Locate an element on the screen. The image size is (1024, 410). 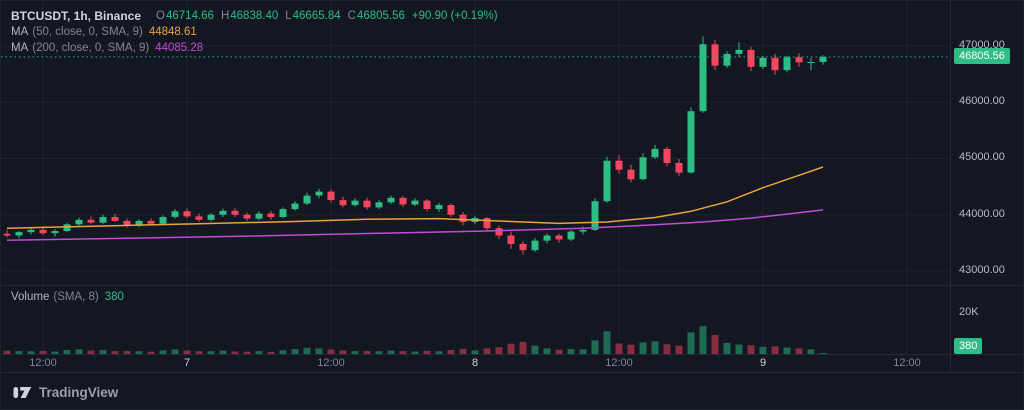
ma200-legend-row: MA (200, close, 0, SMA, 9) 44085.28 is located at coordinates (254, 48).